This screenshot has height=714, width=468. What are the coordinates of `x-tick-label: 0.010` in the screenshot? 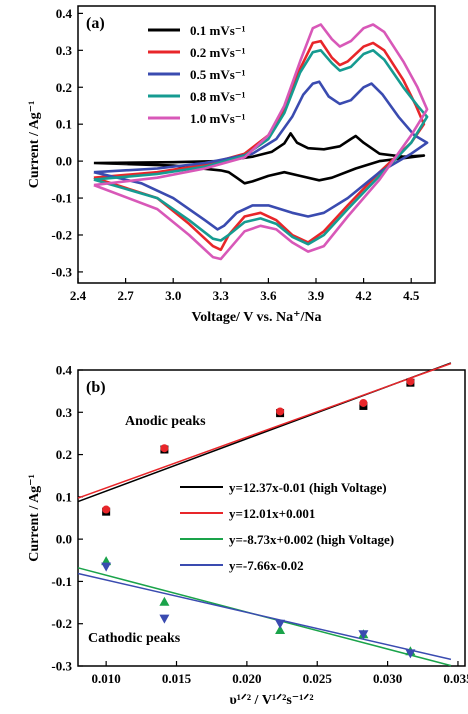 It's located at (106, 678).